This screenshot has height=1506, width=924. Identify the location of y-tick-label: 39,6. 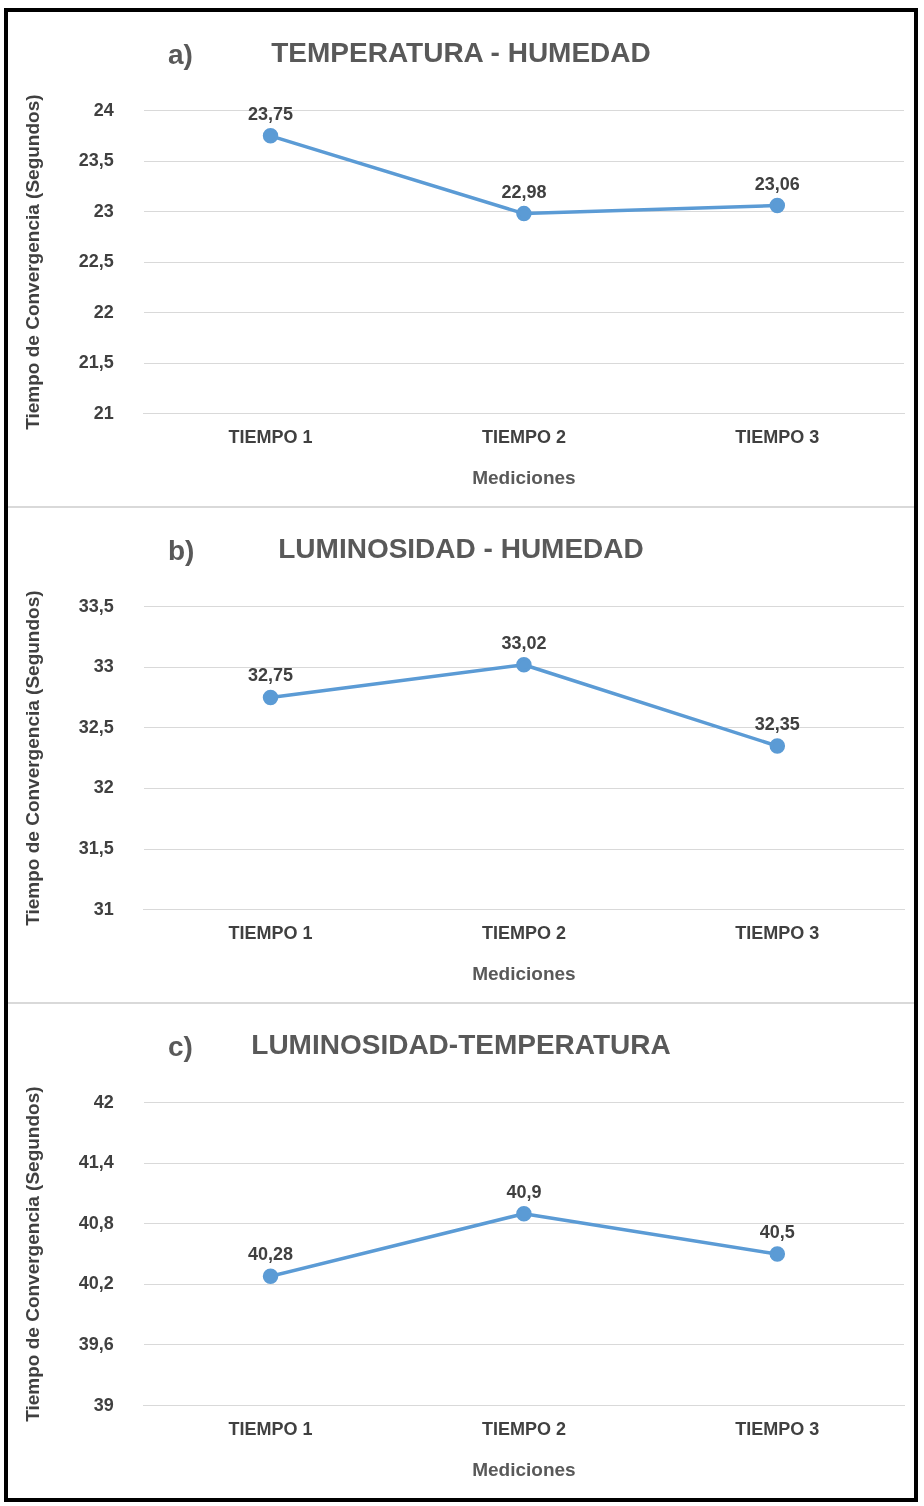
(96, 1343).